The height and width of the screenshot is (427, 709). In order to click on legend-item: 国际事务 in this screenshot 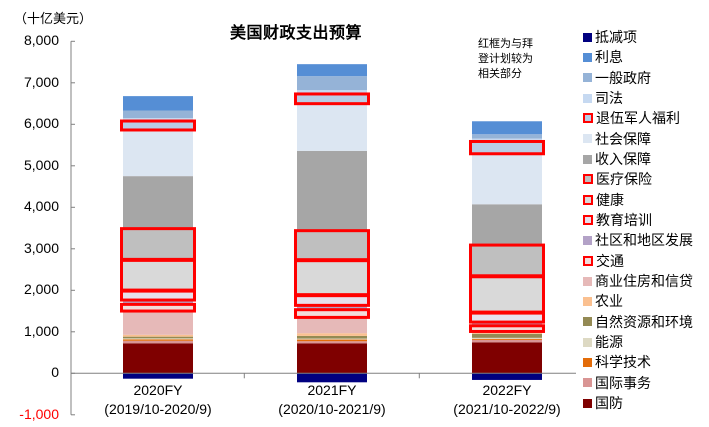, I will do `click(638, 383)`.